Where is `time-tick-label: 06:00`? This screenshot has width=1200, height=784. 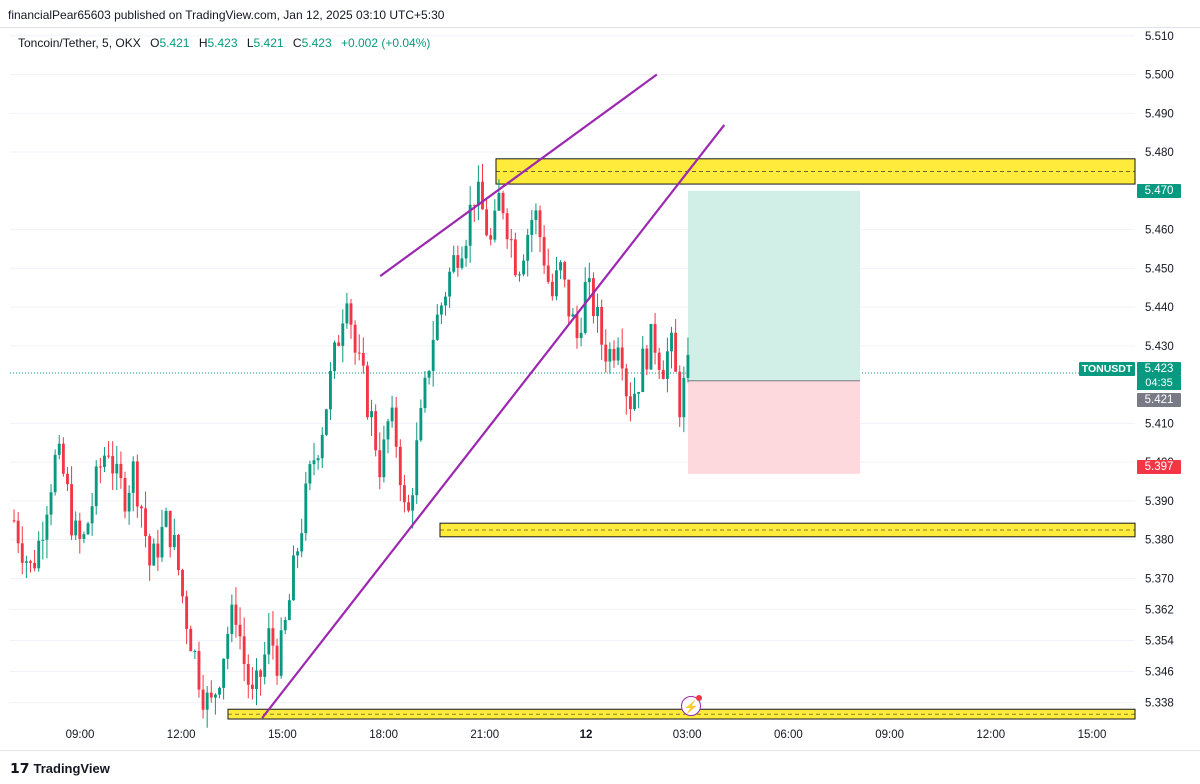
time-tick-label: 06:00 is located at coordinates (788, 735).